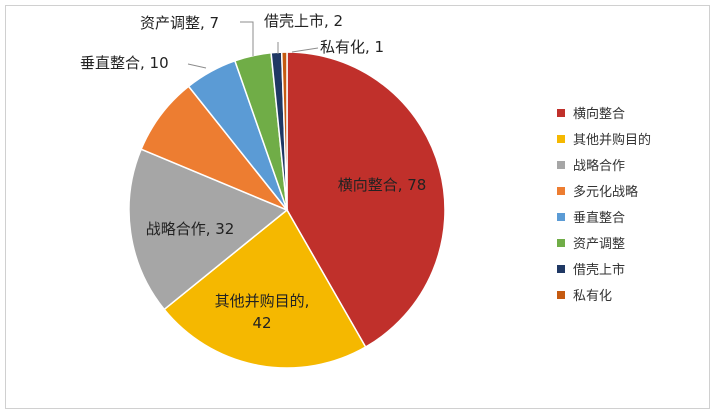 The image size is (718, 416). Describe the element at coordinates (605, 192) in the screenshot. I see `legend-label: 多元化战略` at that location.